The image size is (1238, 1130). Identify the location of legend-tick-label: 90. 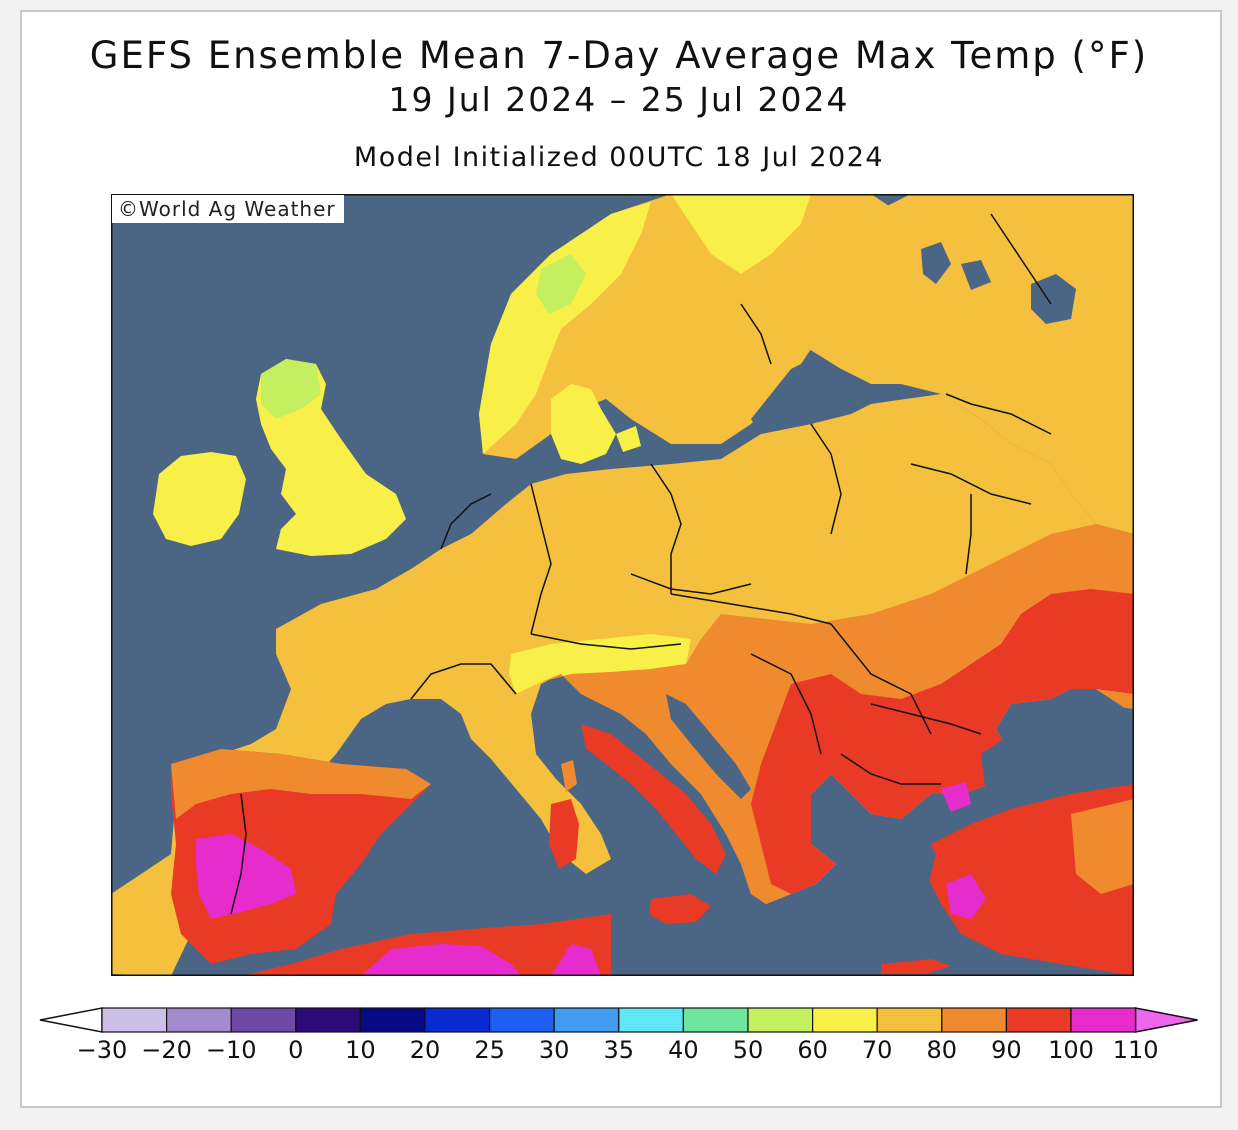
(1006, 1050).